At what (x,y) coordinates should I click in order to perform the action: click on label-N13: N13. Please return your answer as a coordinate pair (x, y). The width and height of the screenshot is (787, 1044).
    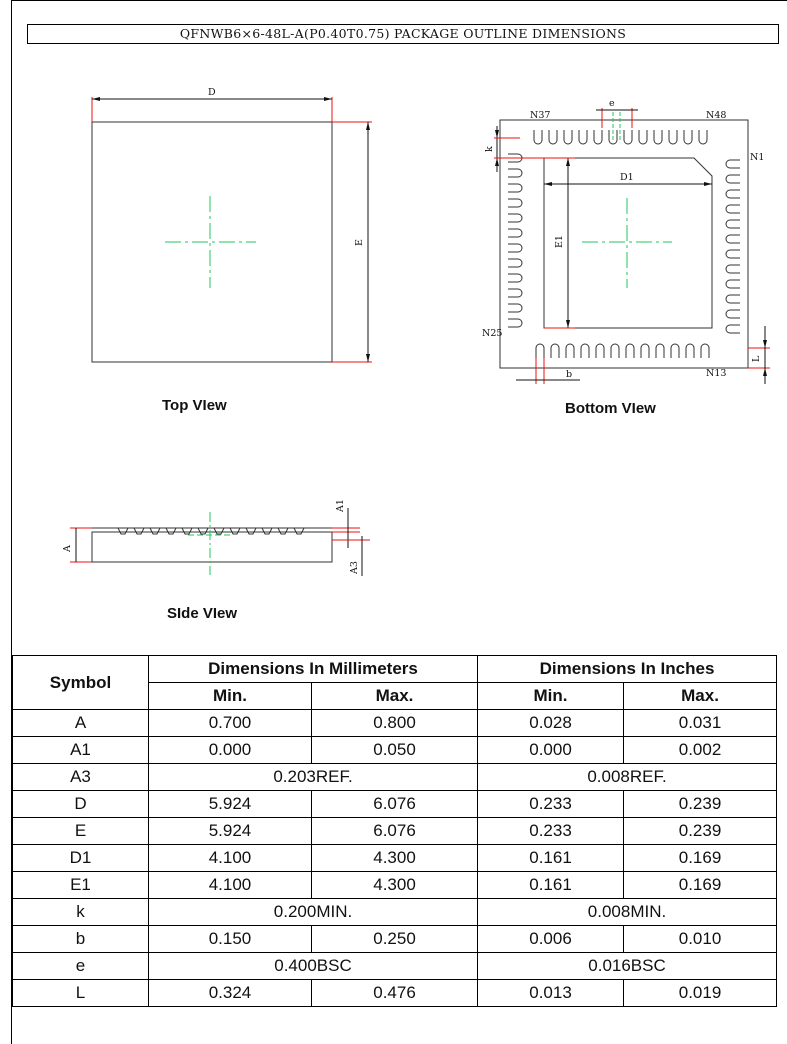
    Looking at the image, I should click on (716, 373).